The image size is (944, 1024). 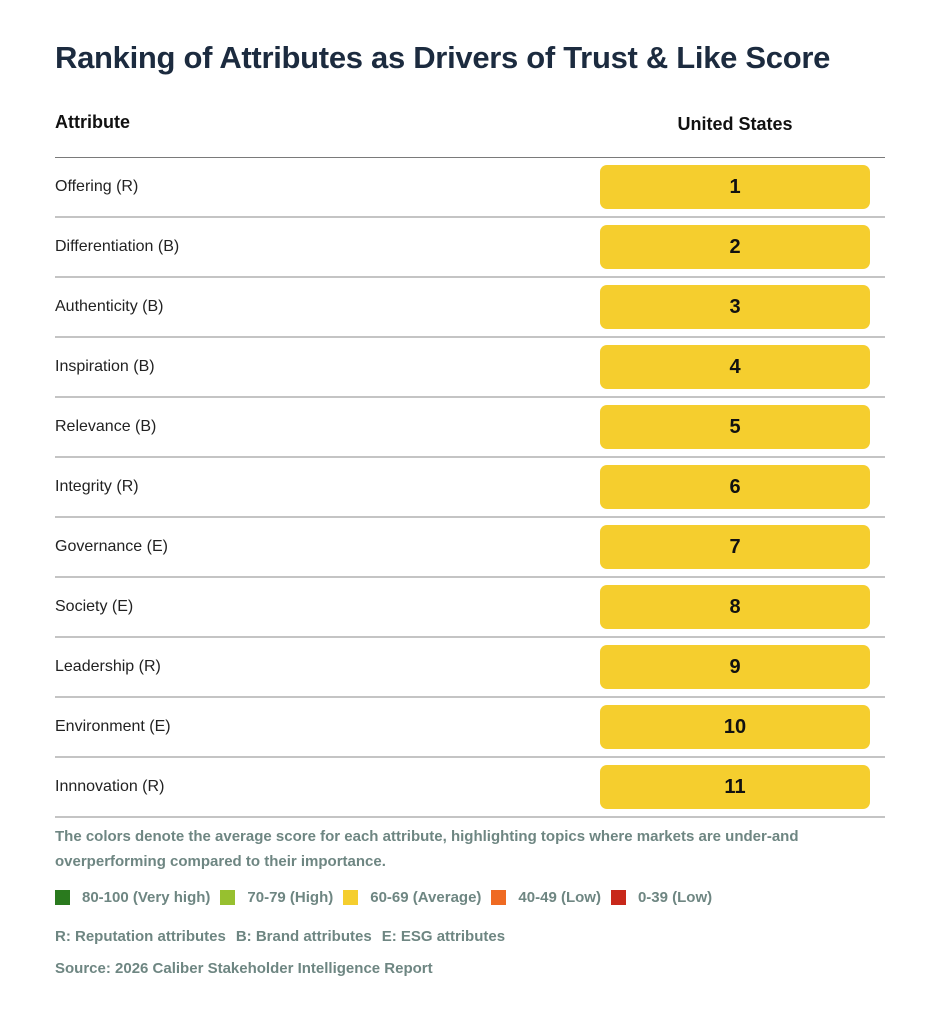 I want to click on table-row: Integrity (R) 6, so click(x=470, y=488).